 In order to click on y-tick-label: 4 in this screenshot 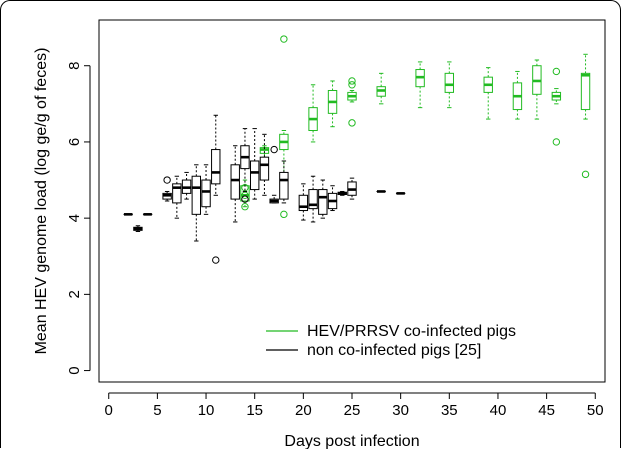, I will do `click(74, 218)`.